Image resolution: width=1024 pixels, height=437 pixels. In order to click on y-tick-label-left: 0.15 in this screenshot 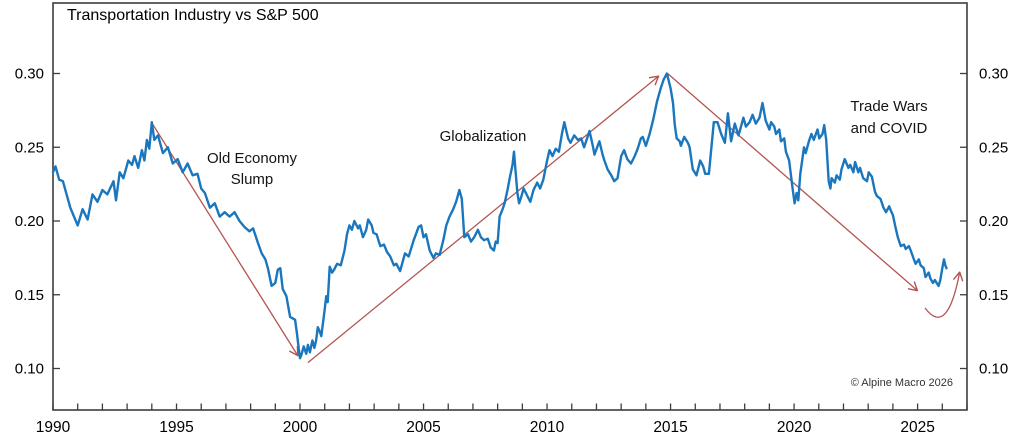, I will do `click(29, 295)`.